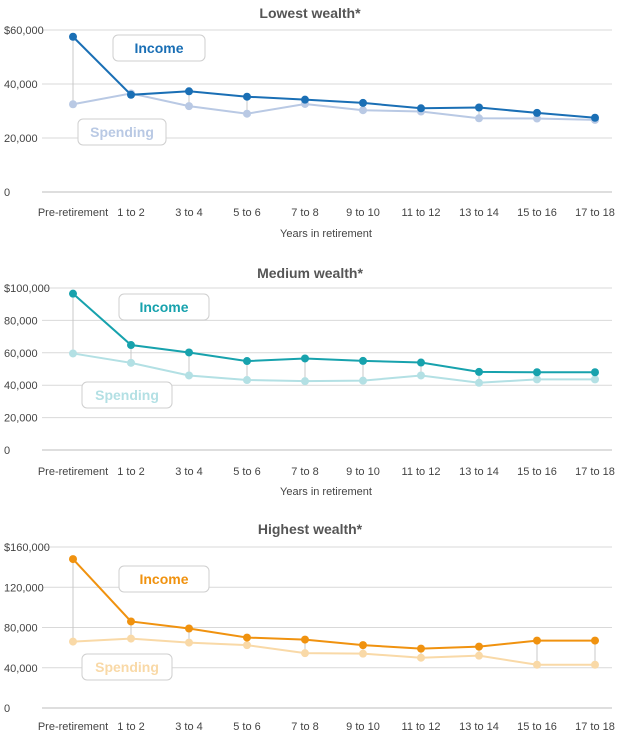  What do you see at coordinates (326, 234) in the screenshot?
I see `x-axis-label: Years in retirement` at bounding box center [326, 234].